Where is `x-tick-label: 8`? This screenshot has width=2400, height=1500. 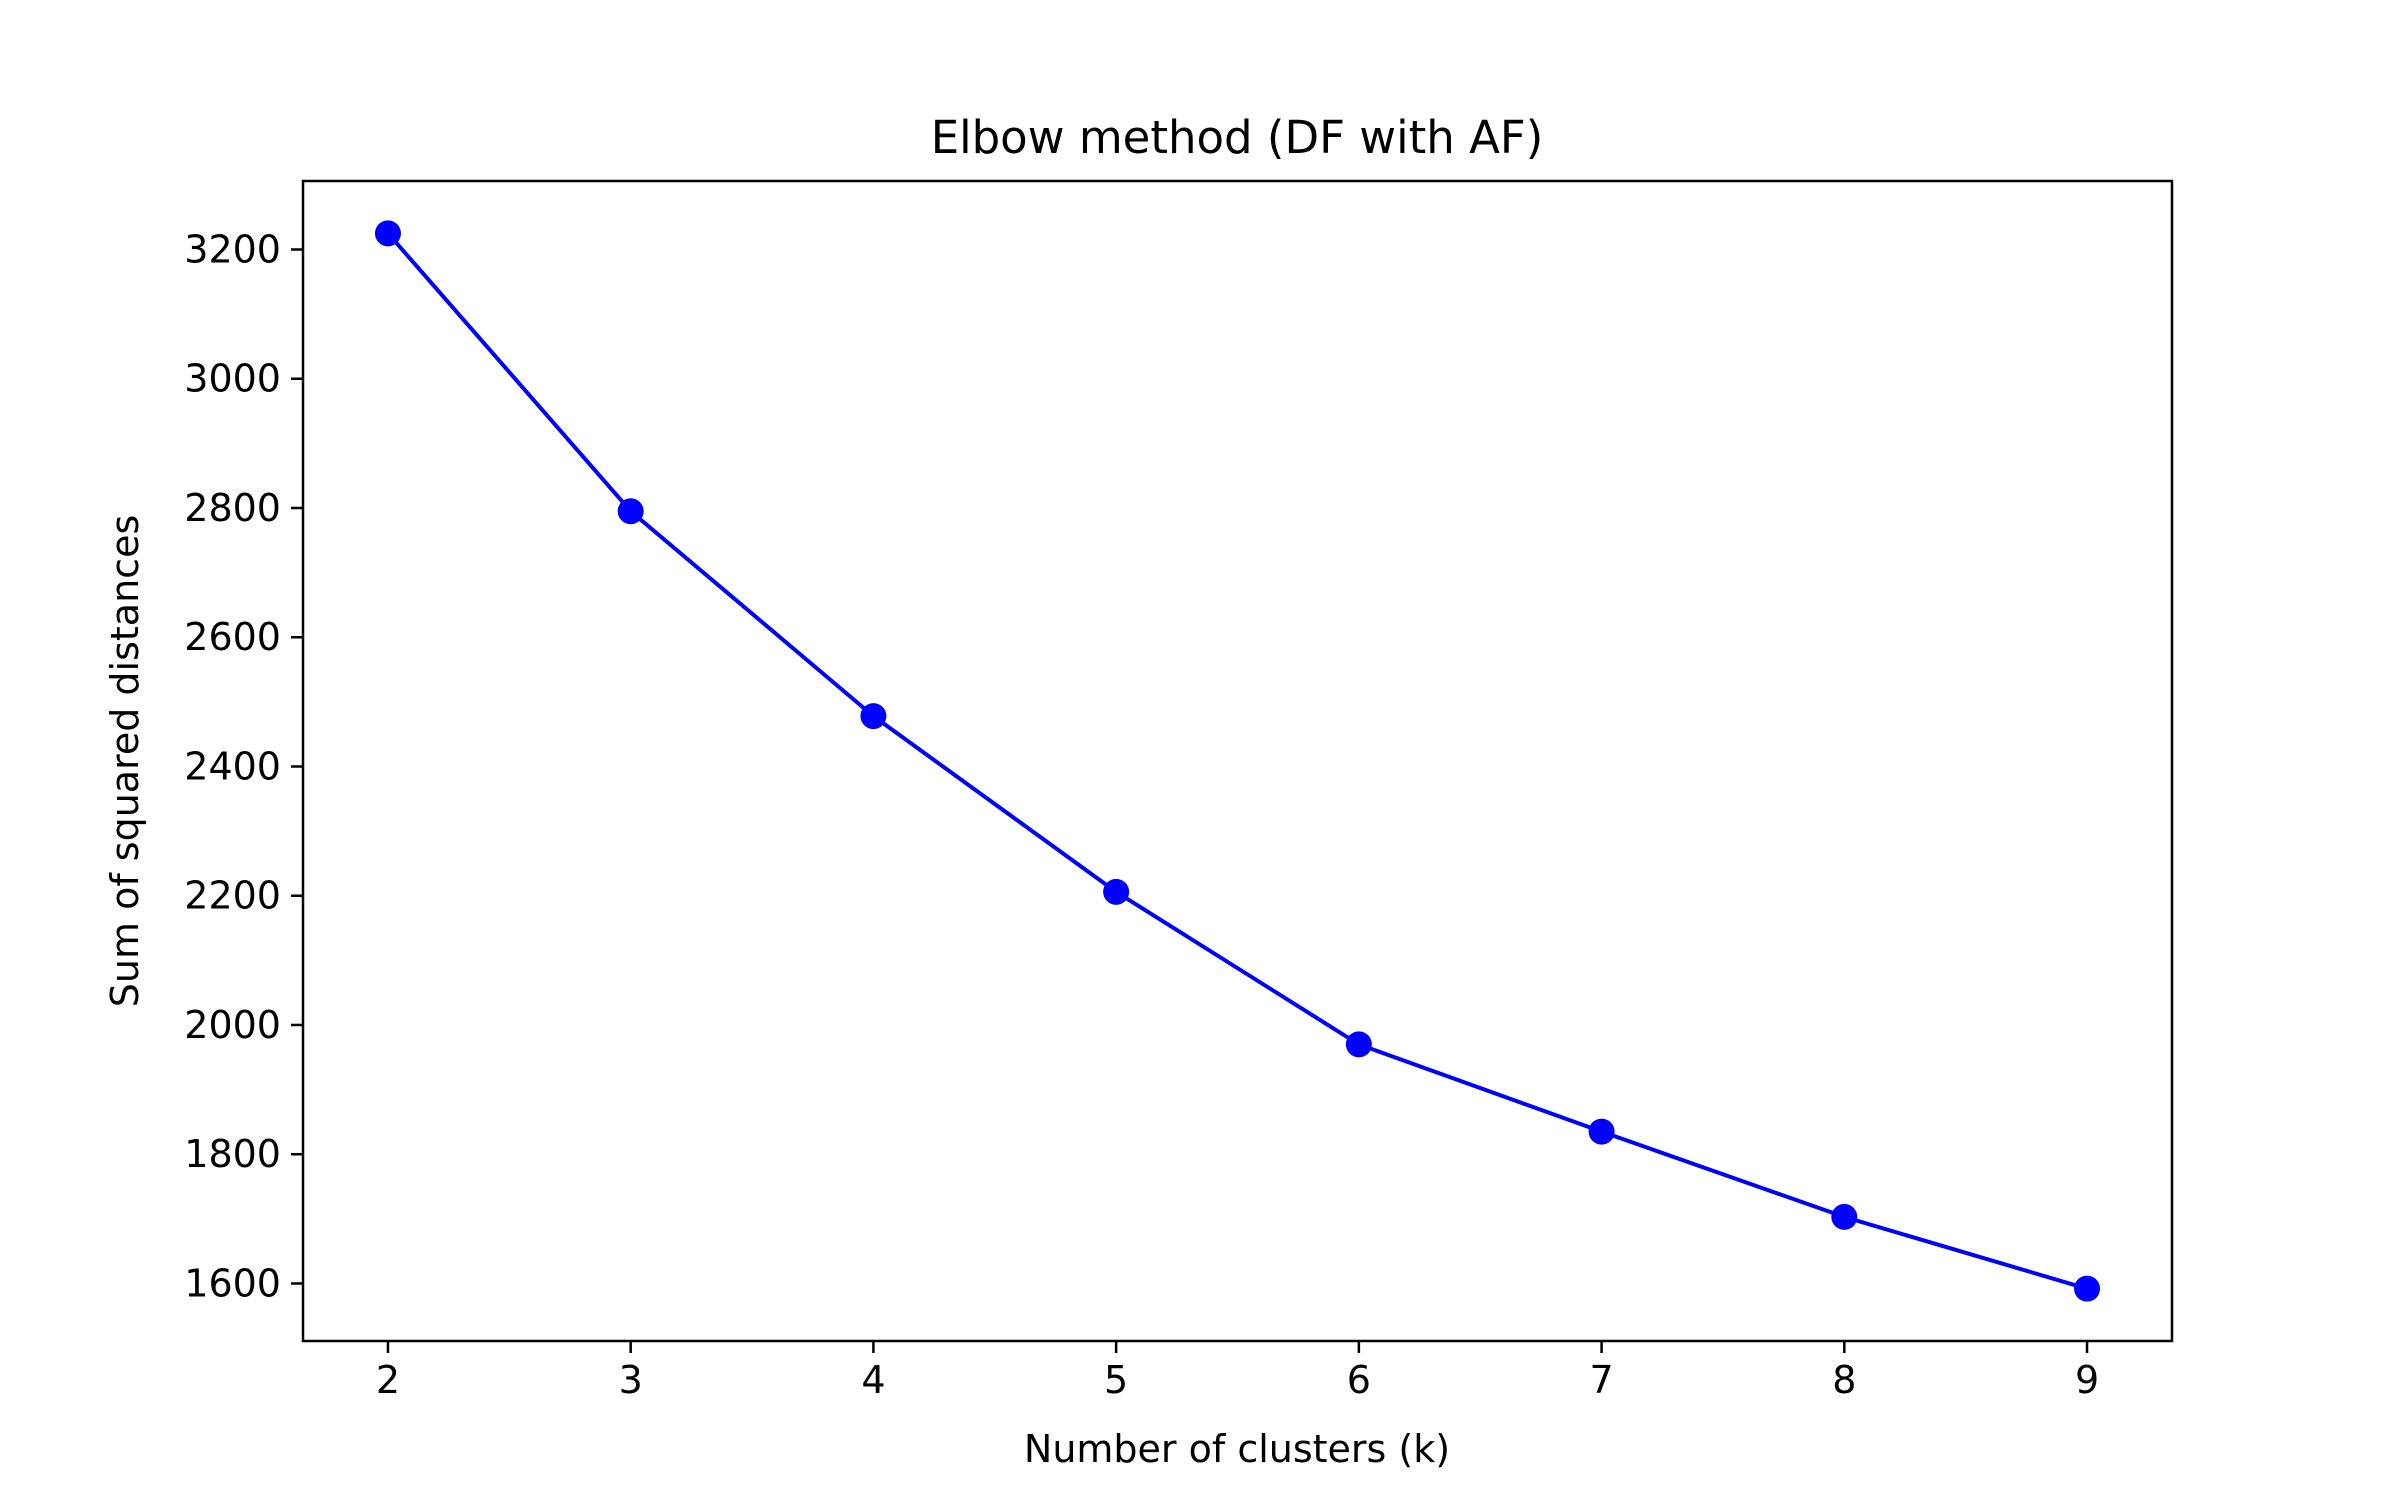
x-tick-label: 8 is located at coordinates (1844, 1380).